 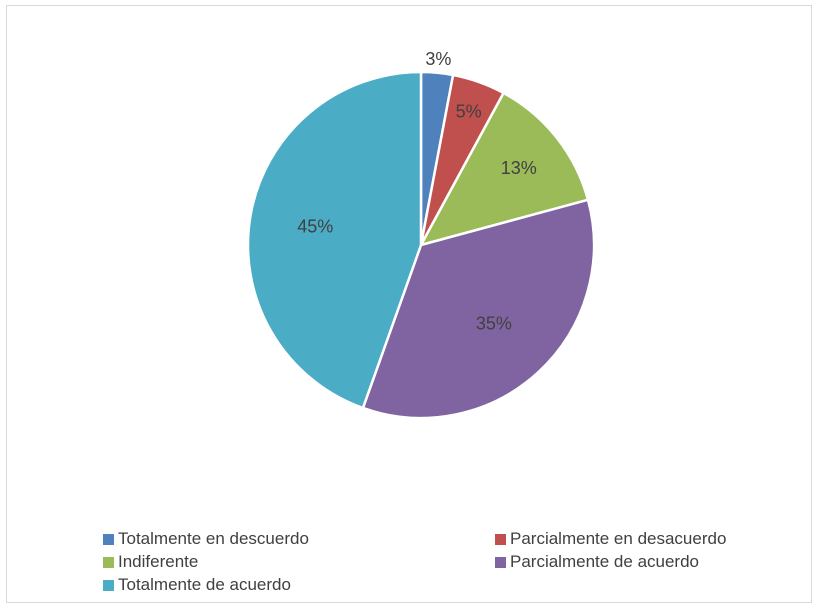 I want to click on data-label-4: 45%, so click(x=315, y=227).